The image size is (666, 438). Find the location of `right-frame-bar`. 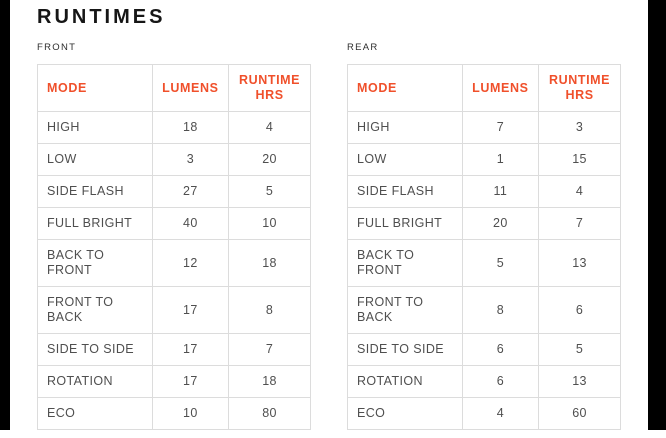

right-frame-bar is located at coordinates (657, 215).